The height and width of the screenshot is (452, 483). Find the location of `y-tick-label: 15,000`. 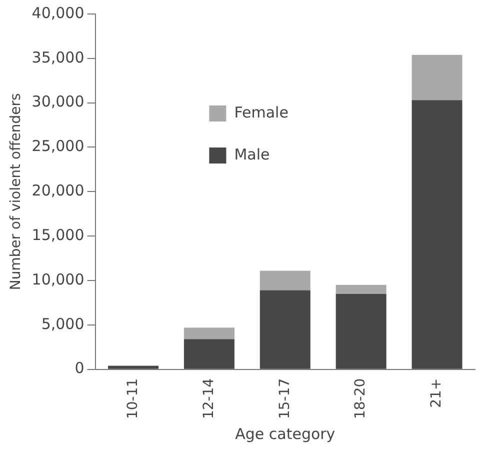

y-tick-label: 15,000 is located at coordinates (58, 235).